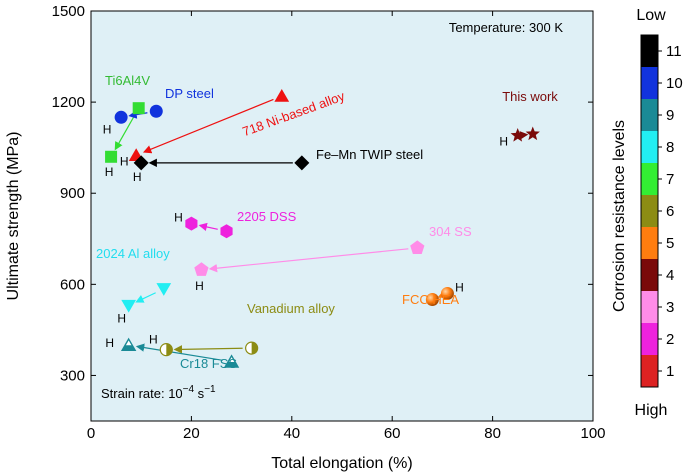 Image resolution: width=685 pixels, height=474 pixels. What do you see at coordinates (282, 95) in the screenshot?
I see `718-ni-based-alloy-point` at bounding box center [282, 95].